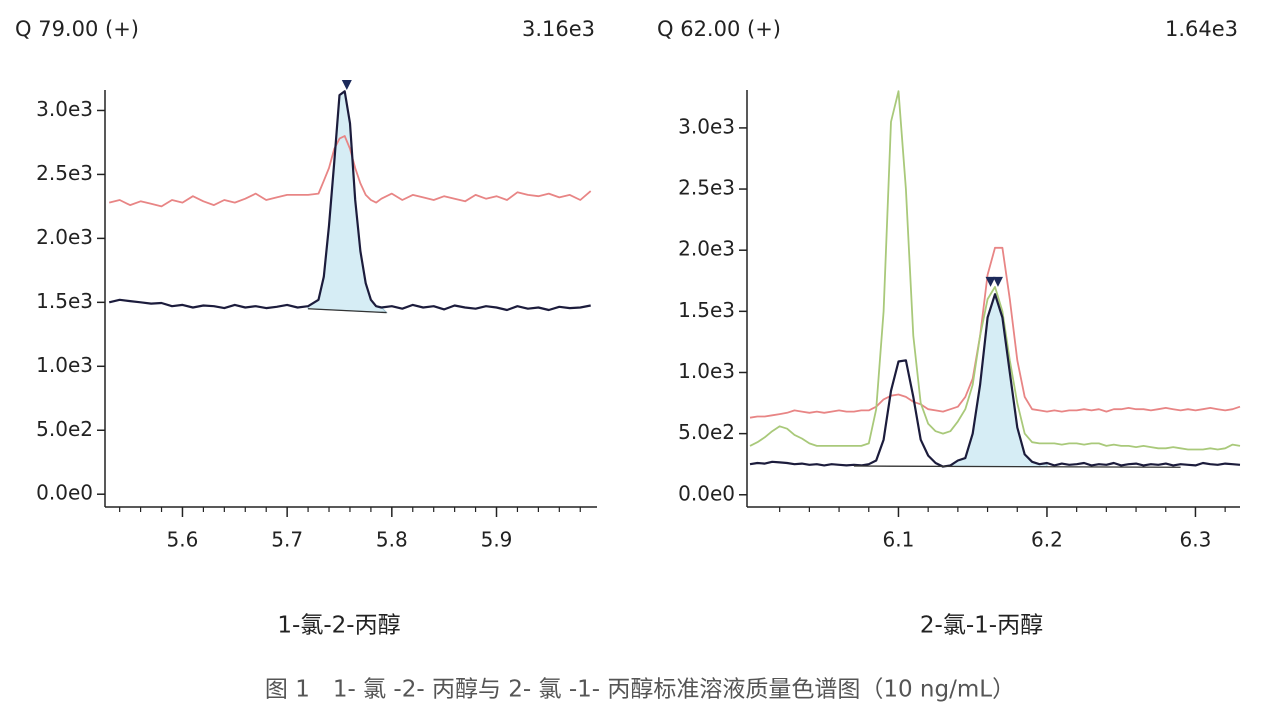 The height and width of the screenshot is (720, 1280). I want to click on chart-caption: 1-氯-2-丙醇, so click(338, 626).